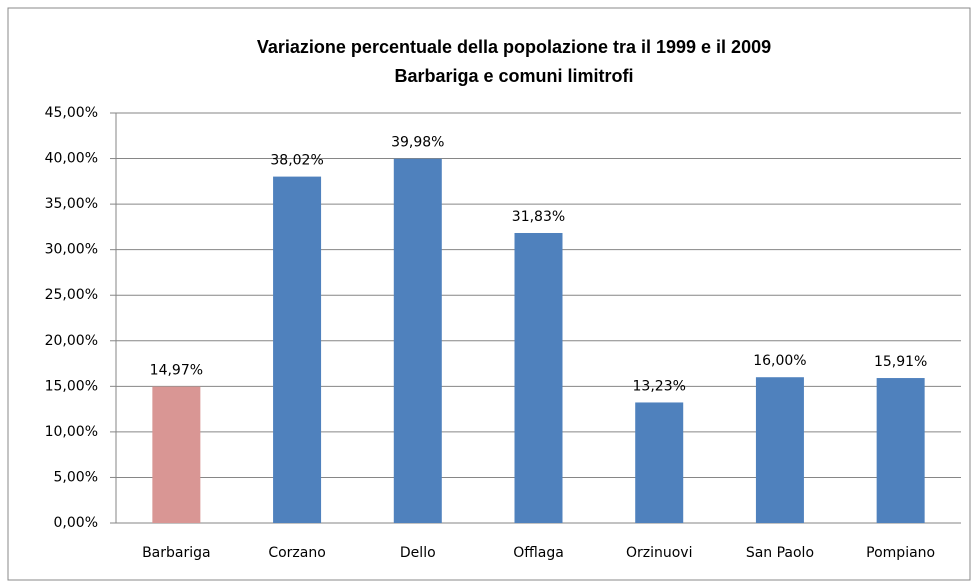  I want to click on y-tick-label: 10,00%, so click(71, 432).